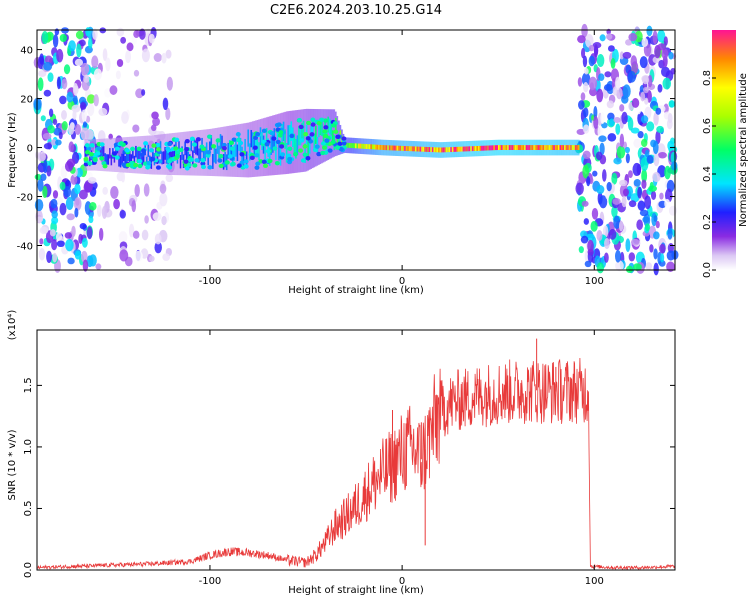  What do you see at coordinates (356, 590) in the screenshot?
I see `snr-x-label: Height of straight line (km)` at bounding box center [356, 590].